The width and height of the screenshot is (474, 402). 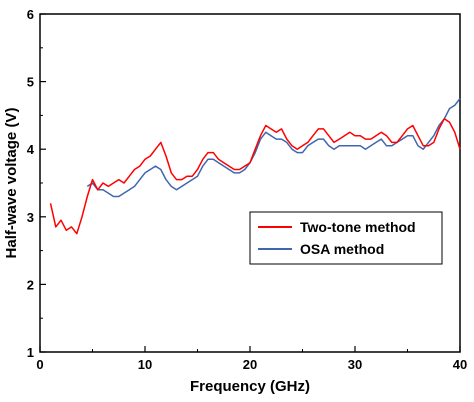 What do you see at coordinates (30, 352) in the screenshot?
I see `y-tick-label: 1` at bounding box center [30, 352].